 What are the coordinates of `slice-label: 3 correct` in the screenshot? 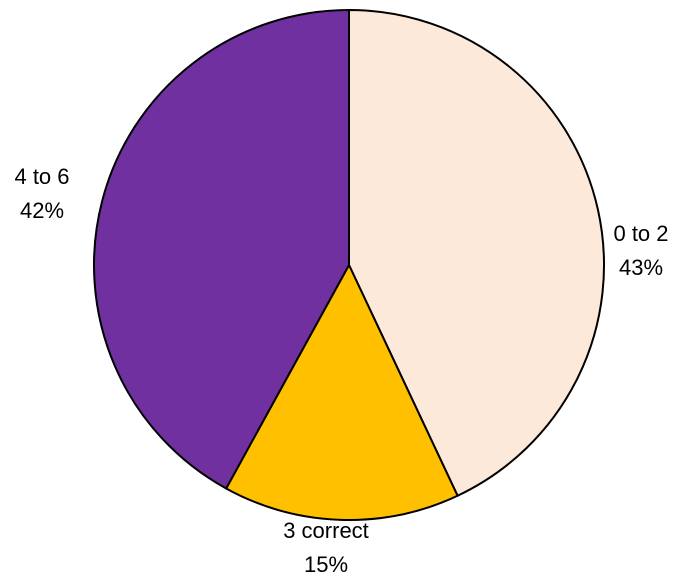 It's located at (326, 530).